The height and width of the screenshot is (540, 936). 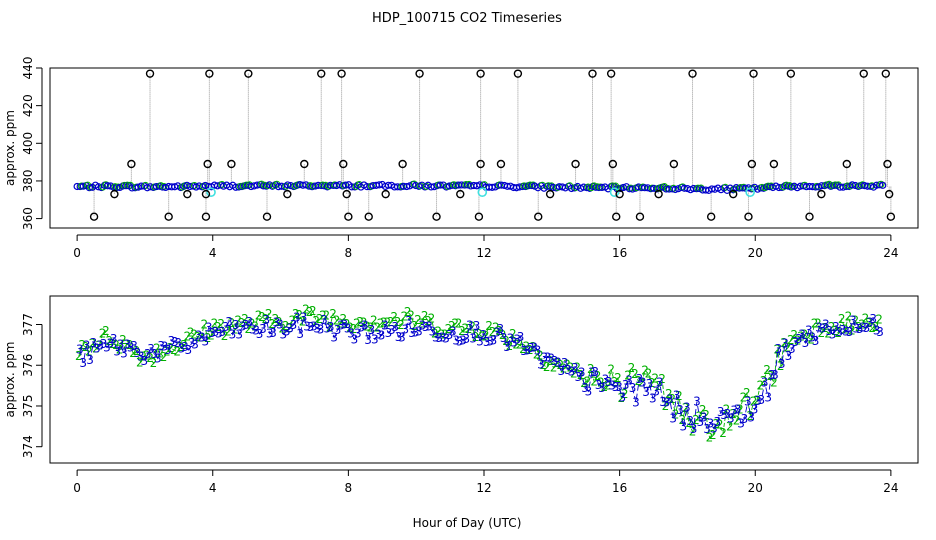 What do you see at coordinates (890, 253) in the screenshot?
I see `top-x-tick-label: 24` at bounding box center [890, 253].